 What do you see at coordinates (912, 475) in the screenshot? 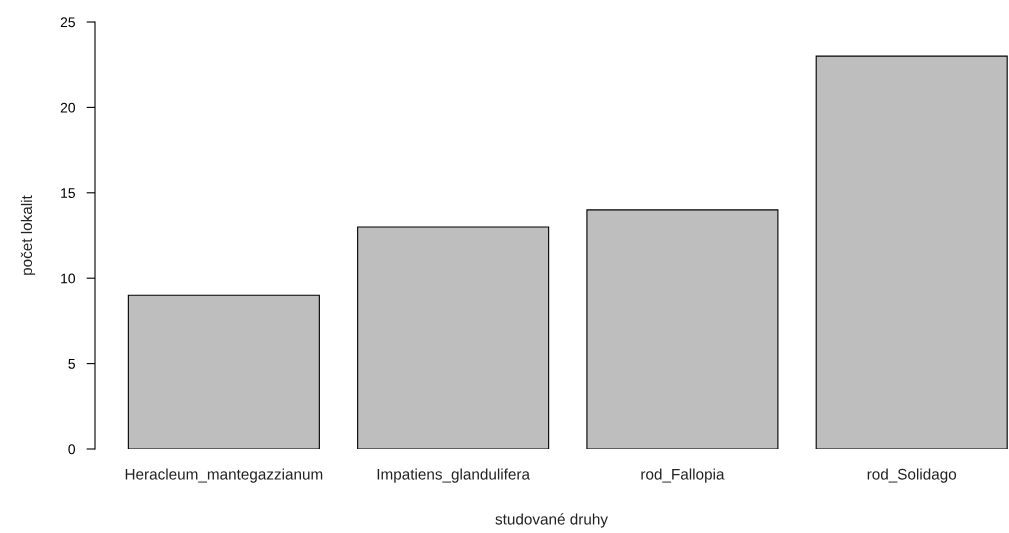
I see `x-tick-label: rod_Solidago` at bounding box center [912, 475].